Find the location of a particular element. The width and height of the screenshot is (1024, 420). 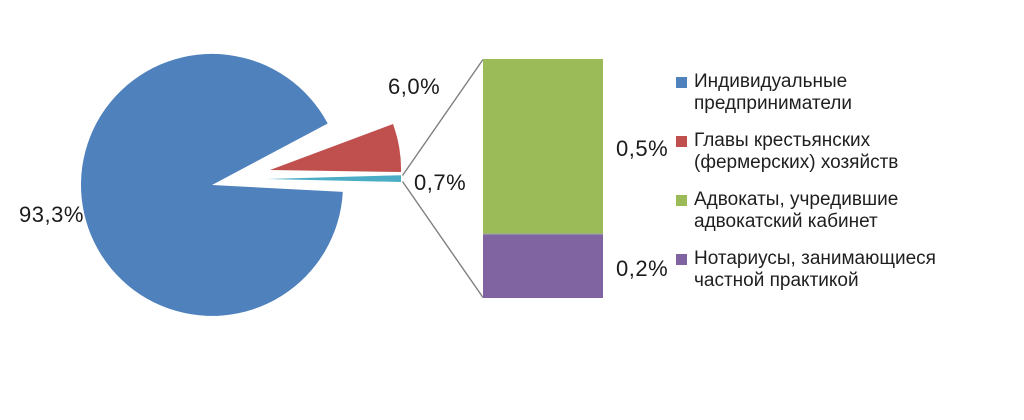

connector-line-bottom is located at coordinates (442, 239).